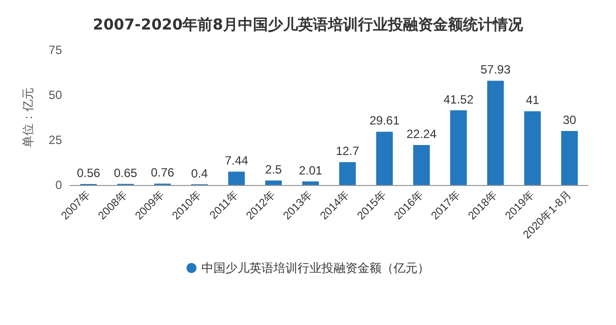 The width and height of the screenshot is (616, 325). Describe the element at coordinates (384, 121) in the screenshot. I see `data-label: 29.61` at that location.